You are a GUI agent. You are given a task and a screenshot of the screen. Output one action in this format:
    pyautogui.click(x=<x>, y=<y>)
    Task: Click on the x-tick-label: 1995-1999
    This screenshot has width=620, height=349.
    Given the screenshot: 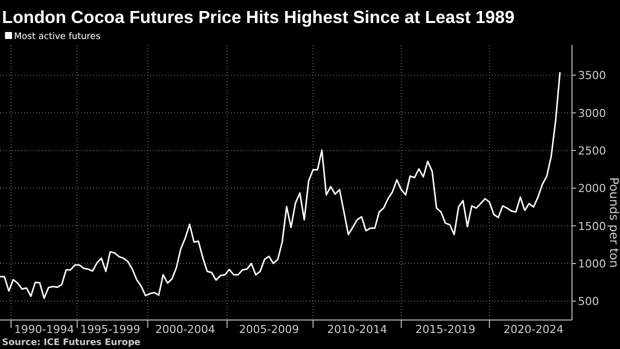 What is the action you would take?
    pyautogui.click(x=110, y=329)
    